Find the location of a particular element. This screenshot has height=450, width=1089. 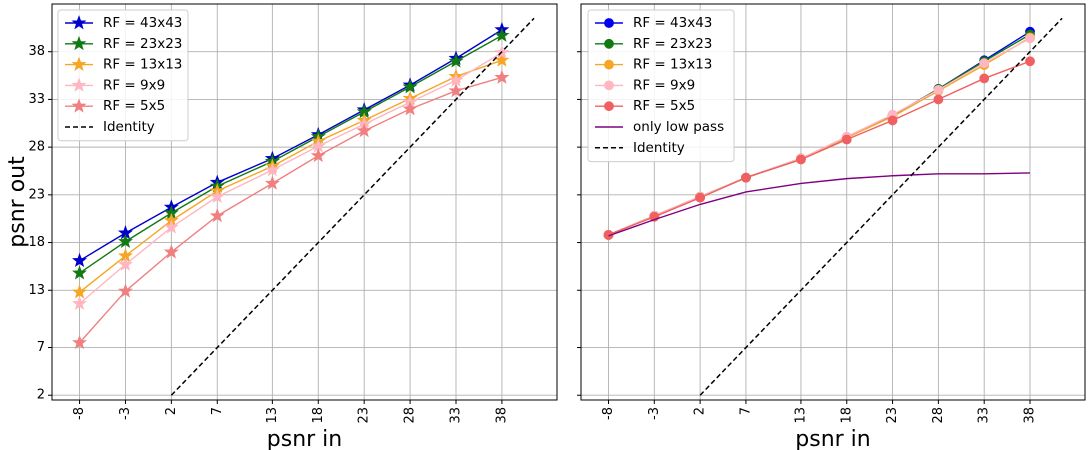

right-legend-box is located at coordinates (661, 86).